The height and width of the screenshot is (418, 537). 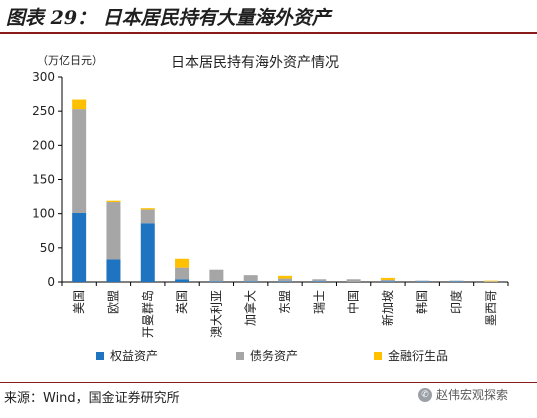 I want to click on x-tick-label: 新加坡, so click(x=387, y=308).